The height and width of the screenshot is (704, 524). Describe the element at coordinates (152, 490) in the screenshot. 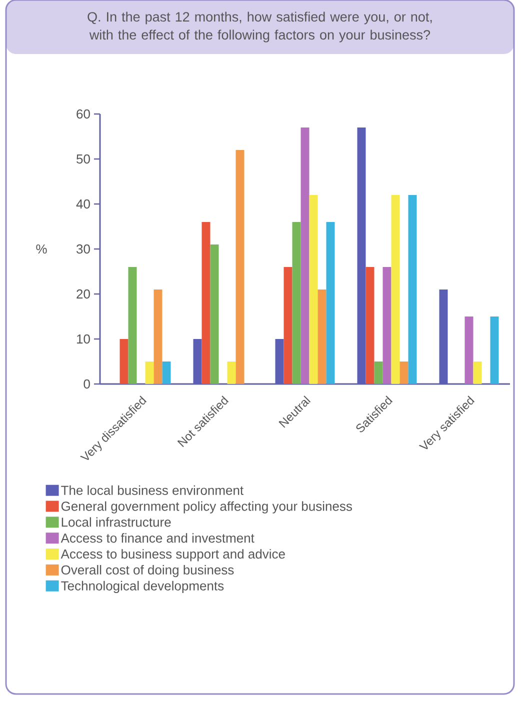

I see `legend-label: The local business environment` at that location.